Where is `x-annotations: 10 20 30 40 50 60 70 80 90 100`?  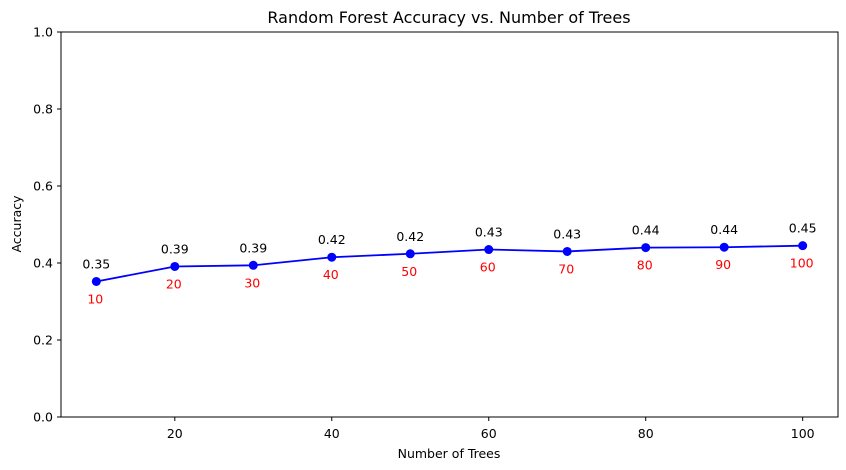 x-annotations: 10 20 30 40 50 60 70 80 90 100 is located at coordinates (450, 281).